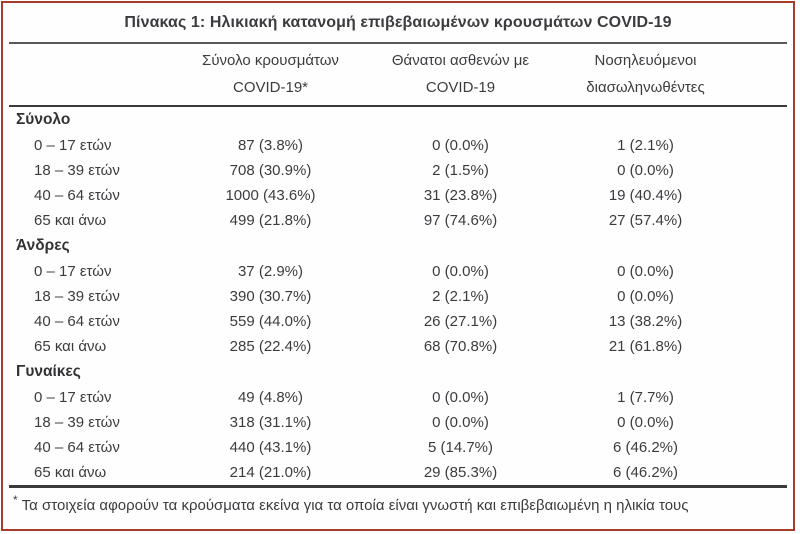 The image size is (800, 534). What do you see at coordinates (270, 397) in the screenshot?
I see `cases-cell: 49 (4.8%)` at bounding box center [270, 397].